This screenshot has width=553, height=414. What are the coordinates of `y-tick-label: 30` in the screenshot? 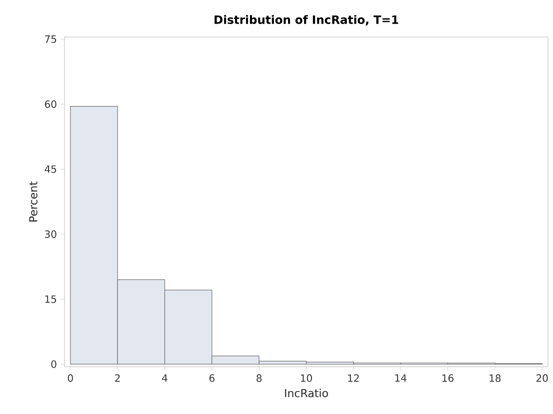 It's located at (50, 234).